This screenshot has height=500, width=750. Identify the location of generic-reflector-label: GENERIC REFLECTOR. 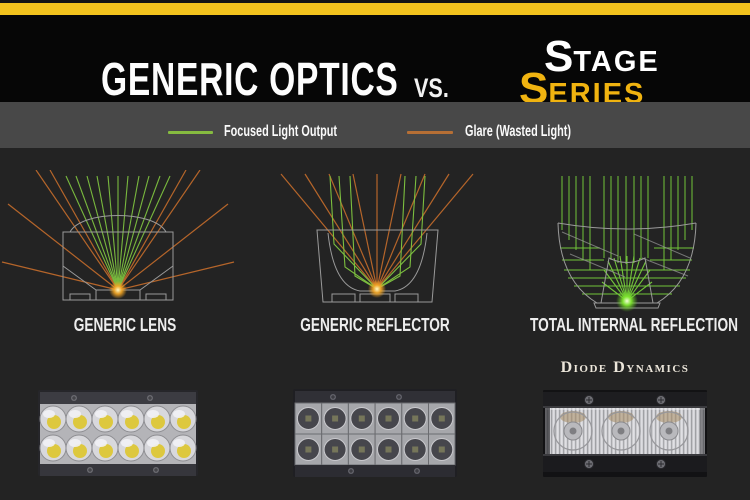
(375, 325).